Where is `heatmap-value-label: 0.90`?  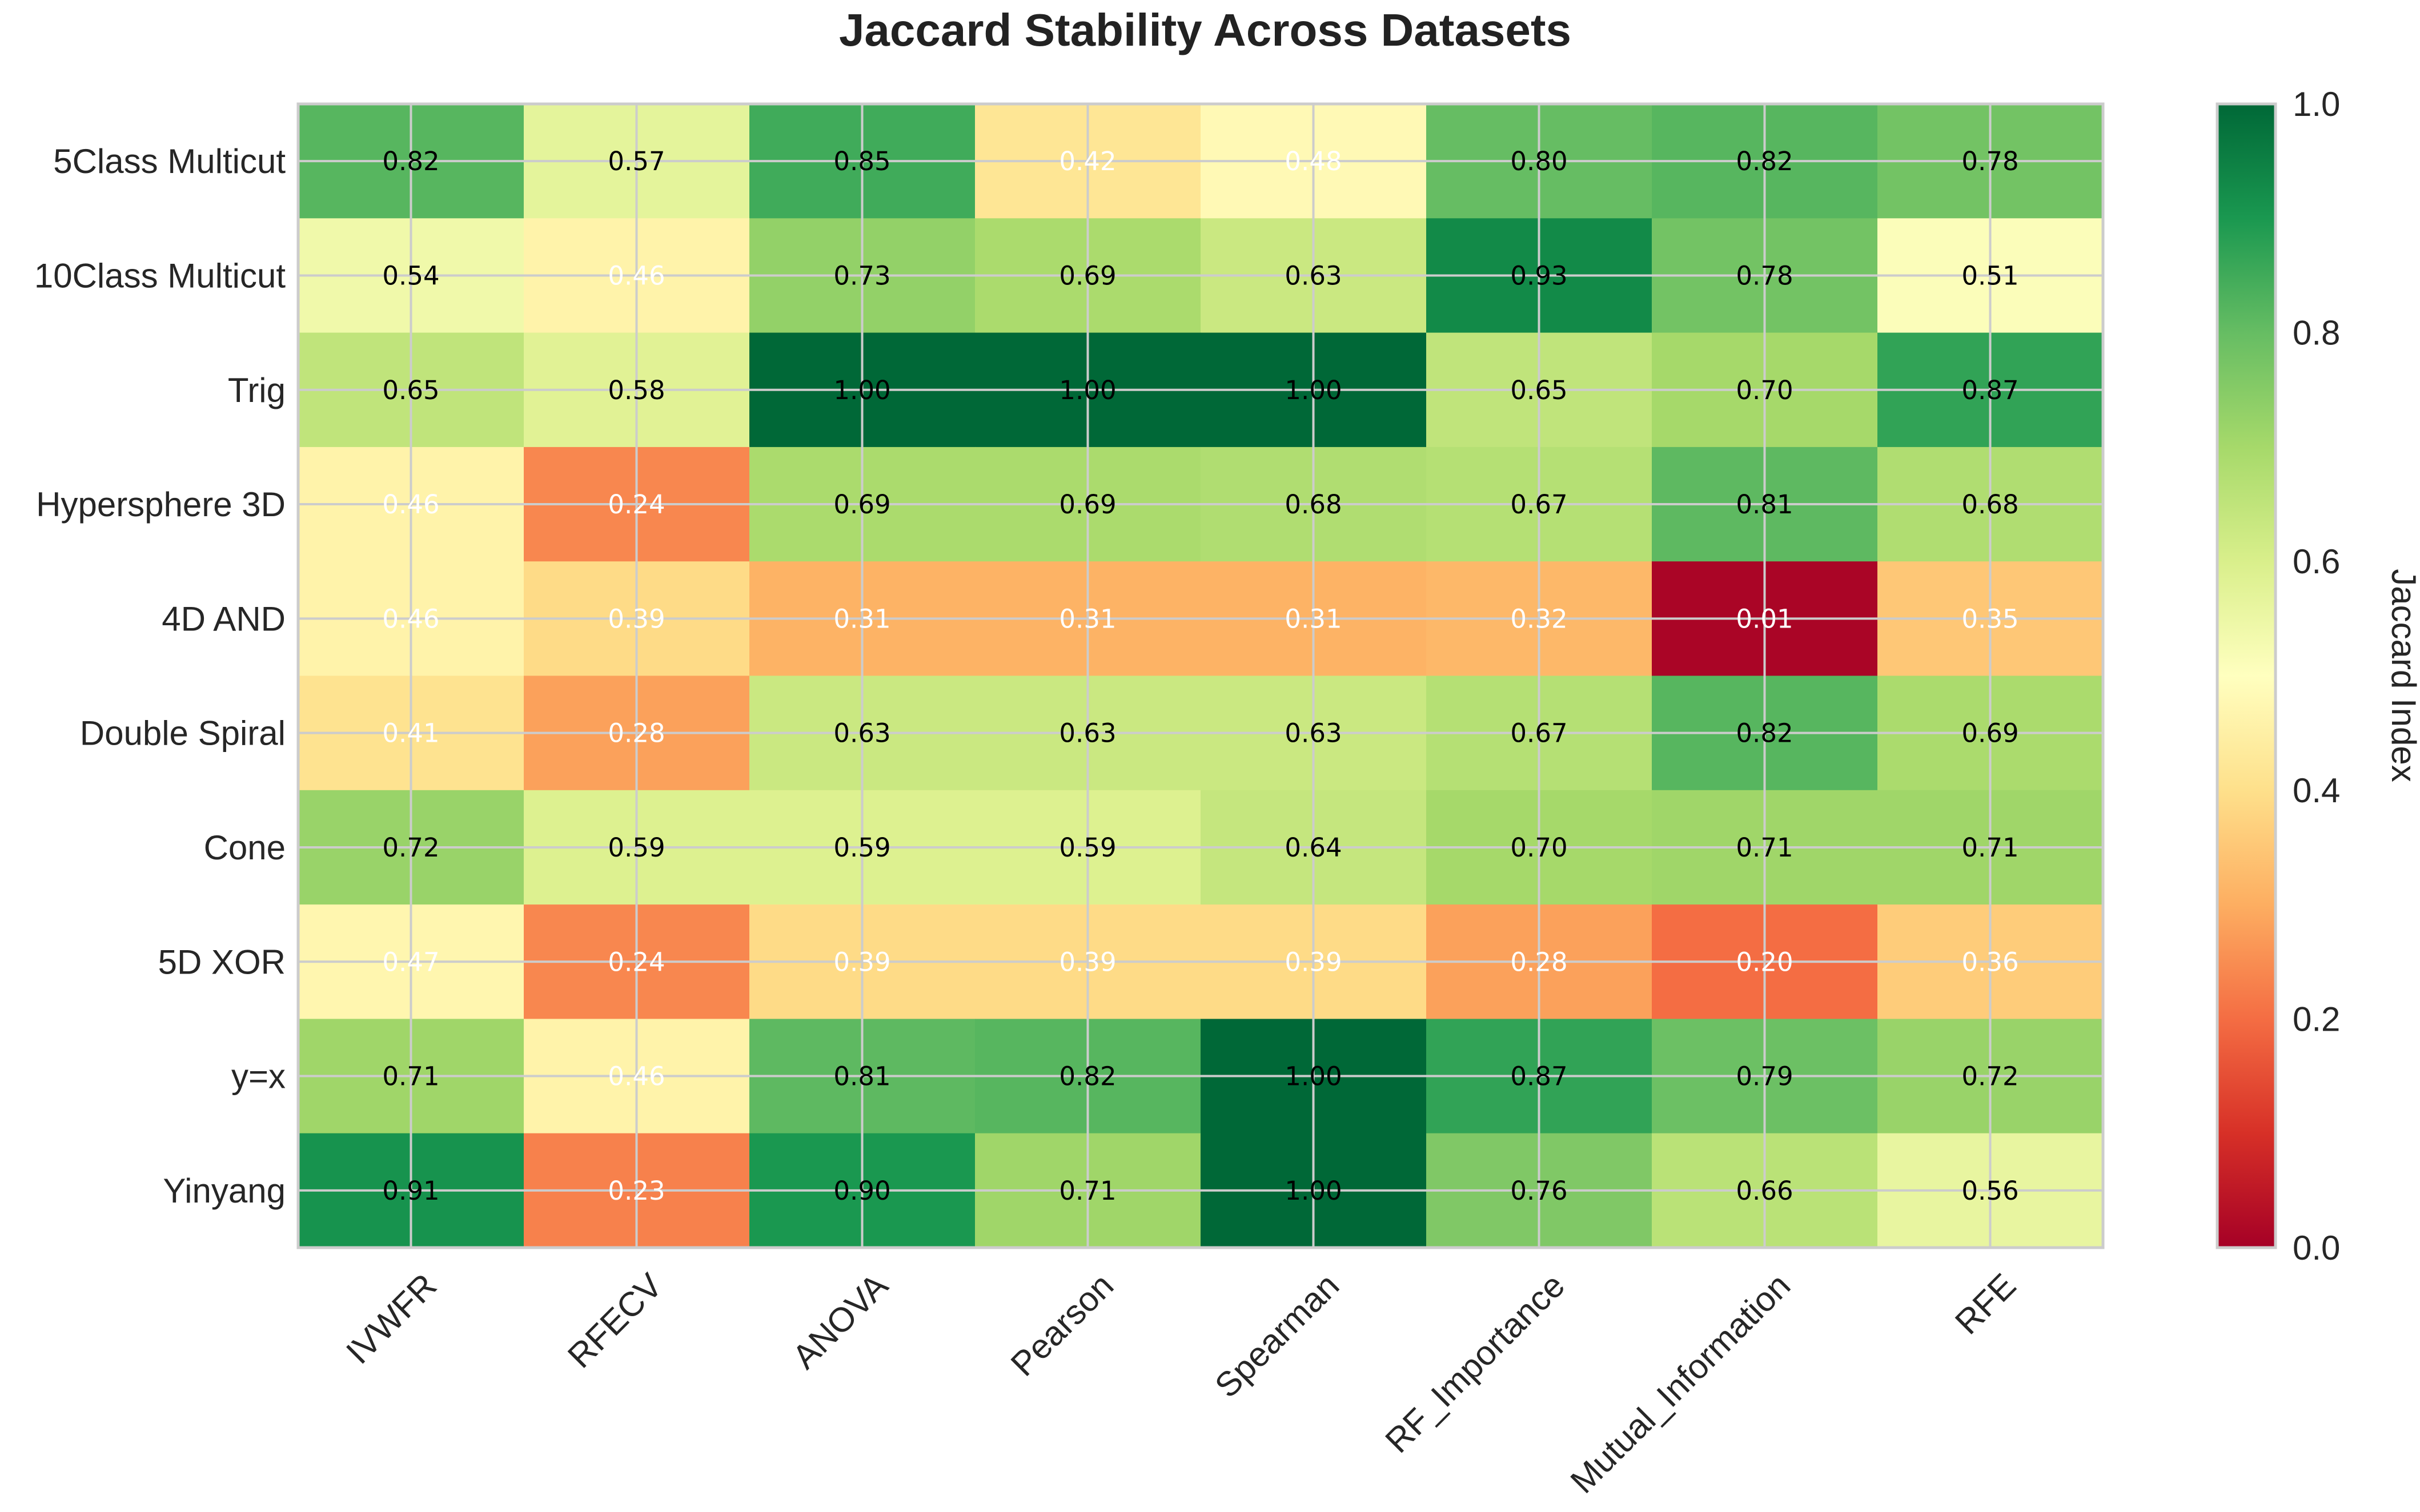 heatmap-value-label: 0.90 is located at coordinates (861, 1191).